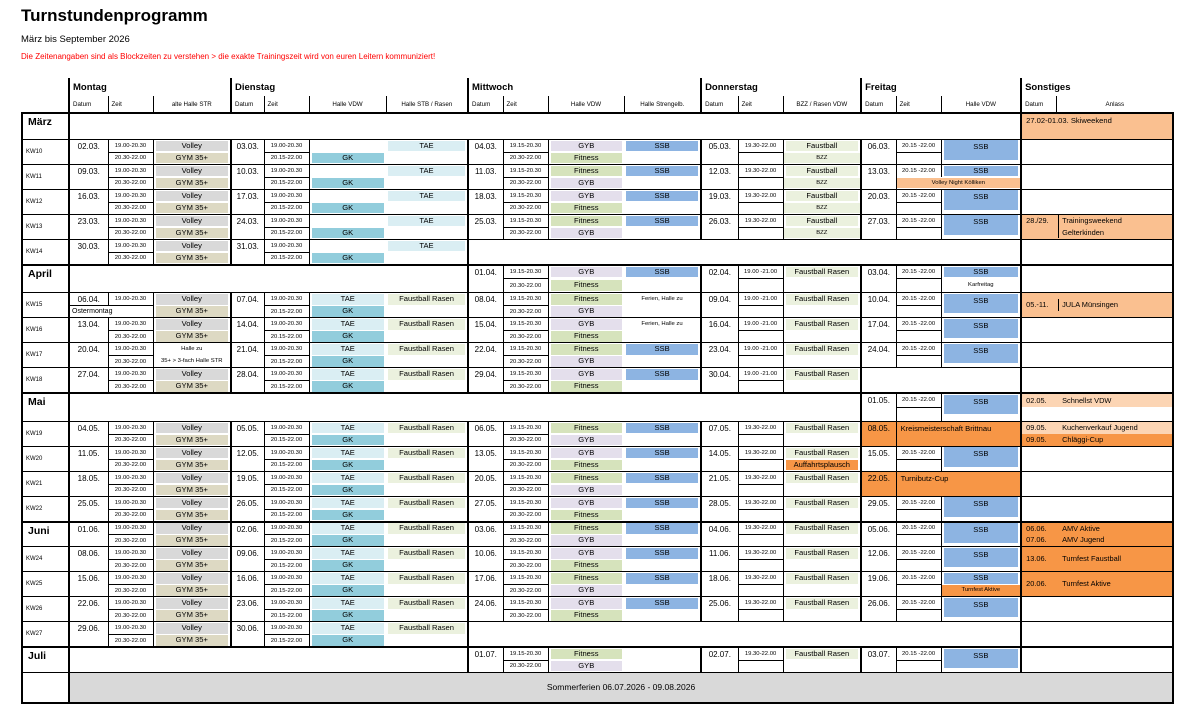  What do you see at coordinates (45, 609) in the screenshot?
I see `week-label: KW26` at bounding box center [45, 609].